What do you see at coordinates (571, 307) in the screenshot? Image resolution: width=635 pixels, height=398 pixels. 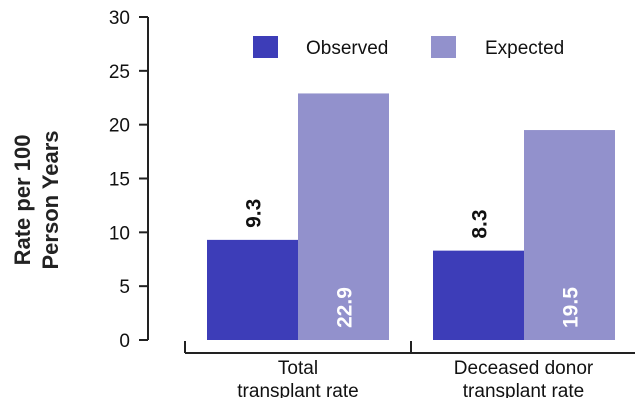 I see `data-label-expected: 19.5` at bounding box center [571, 307].